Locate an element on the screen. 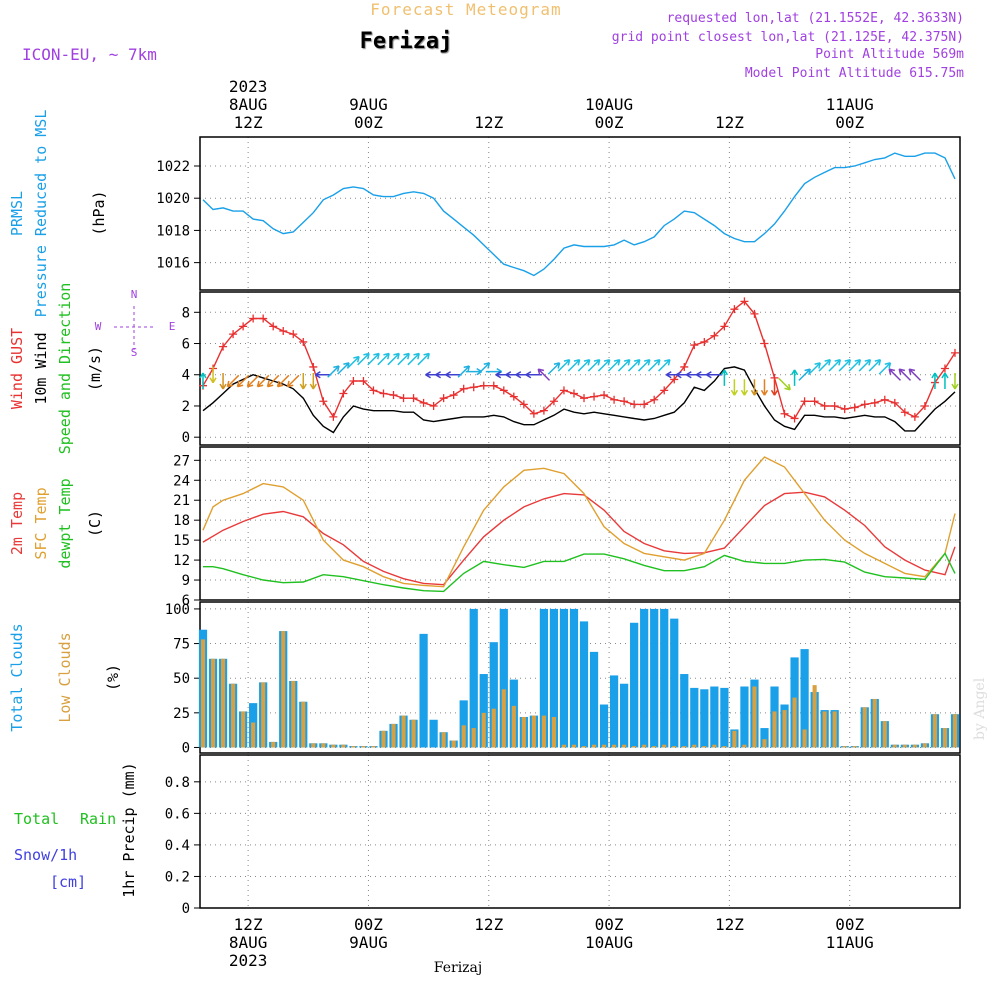  wind-gust-line is located at coordinates (579, 360).